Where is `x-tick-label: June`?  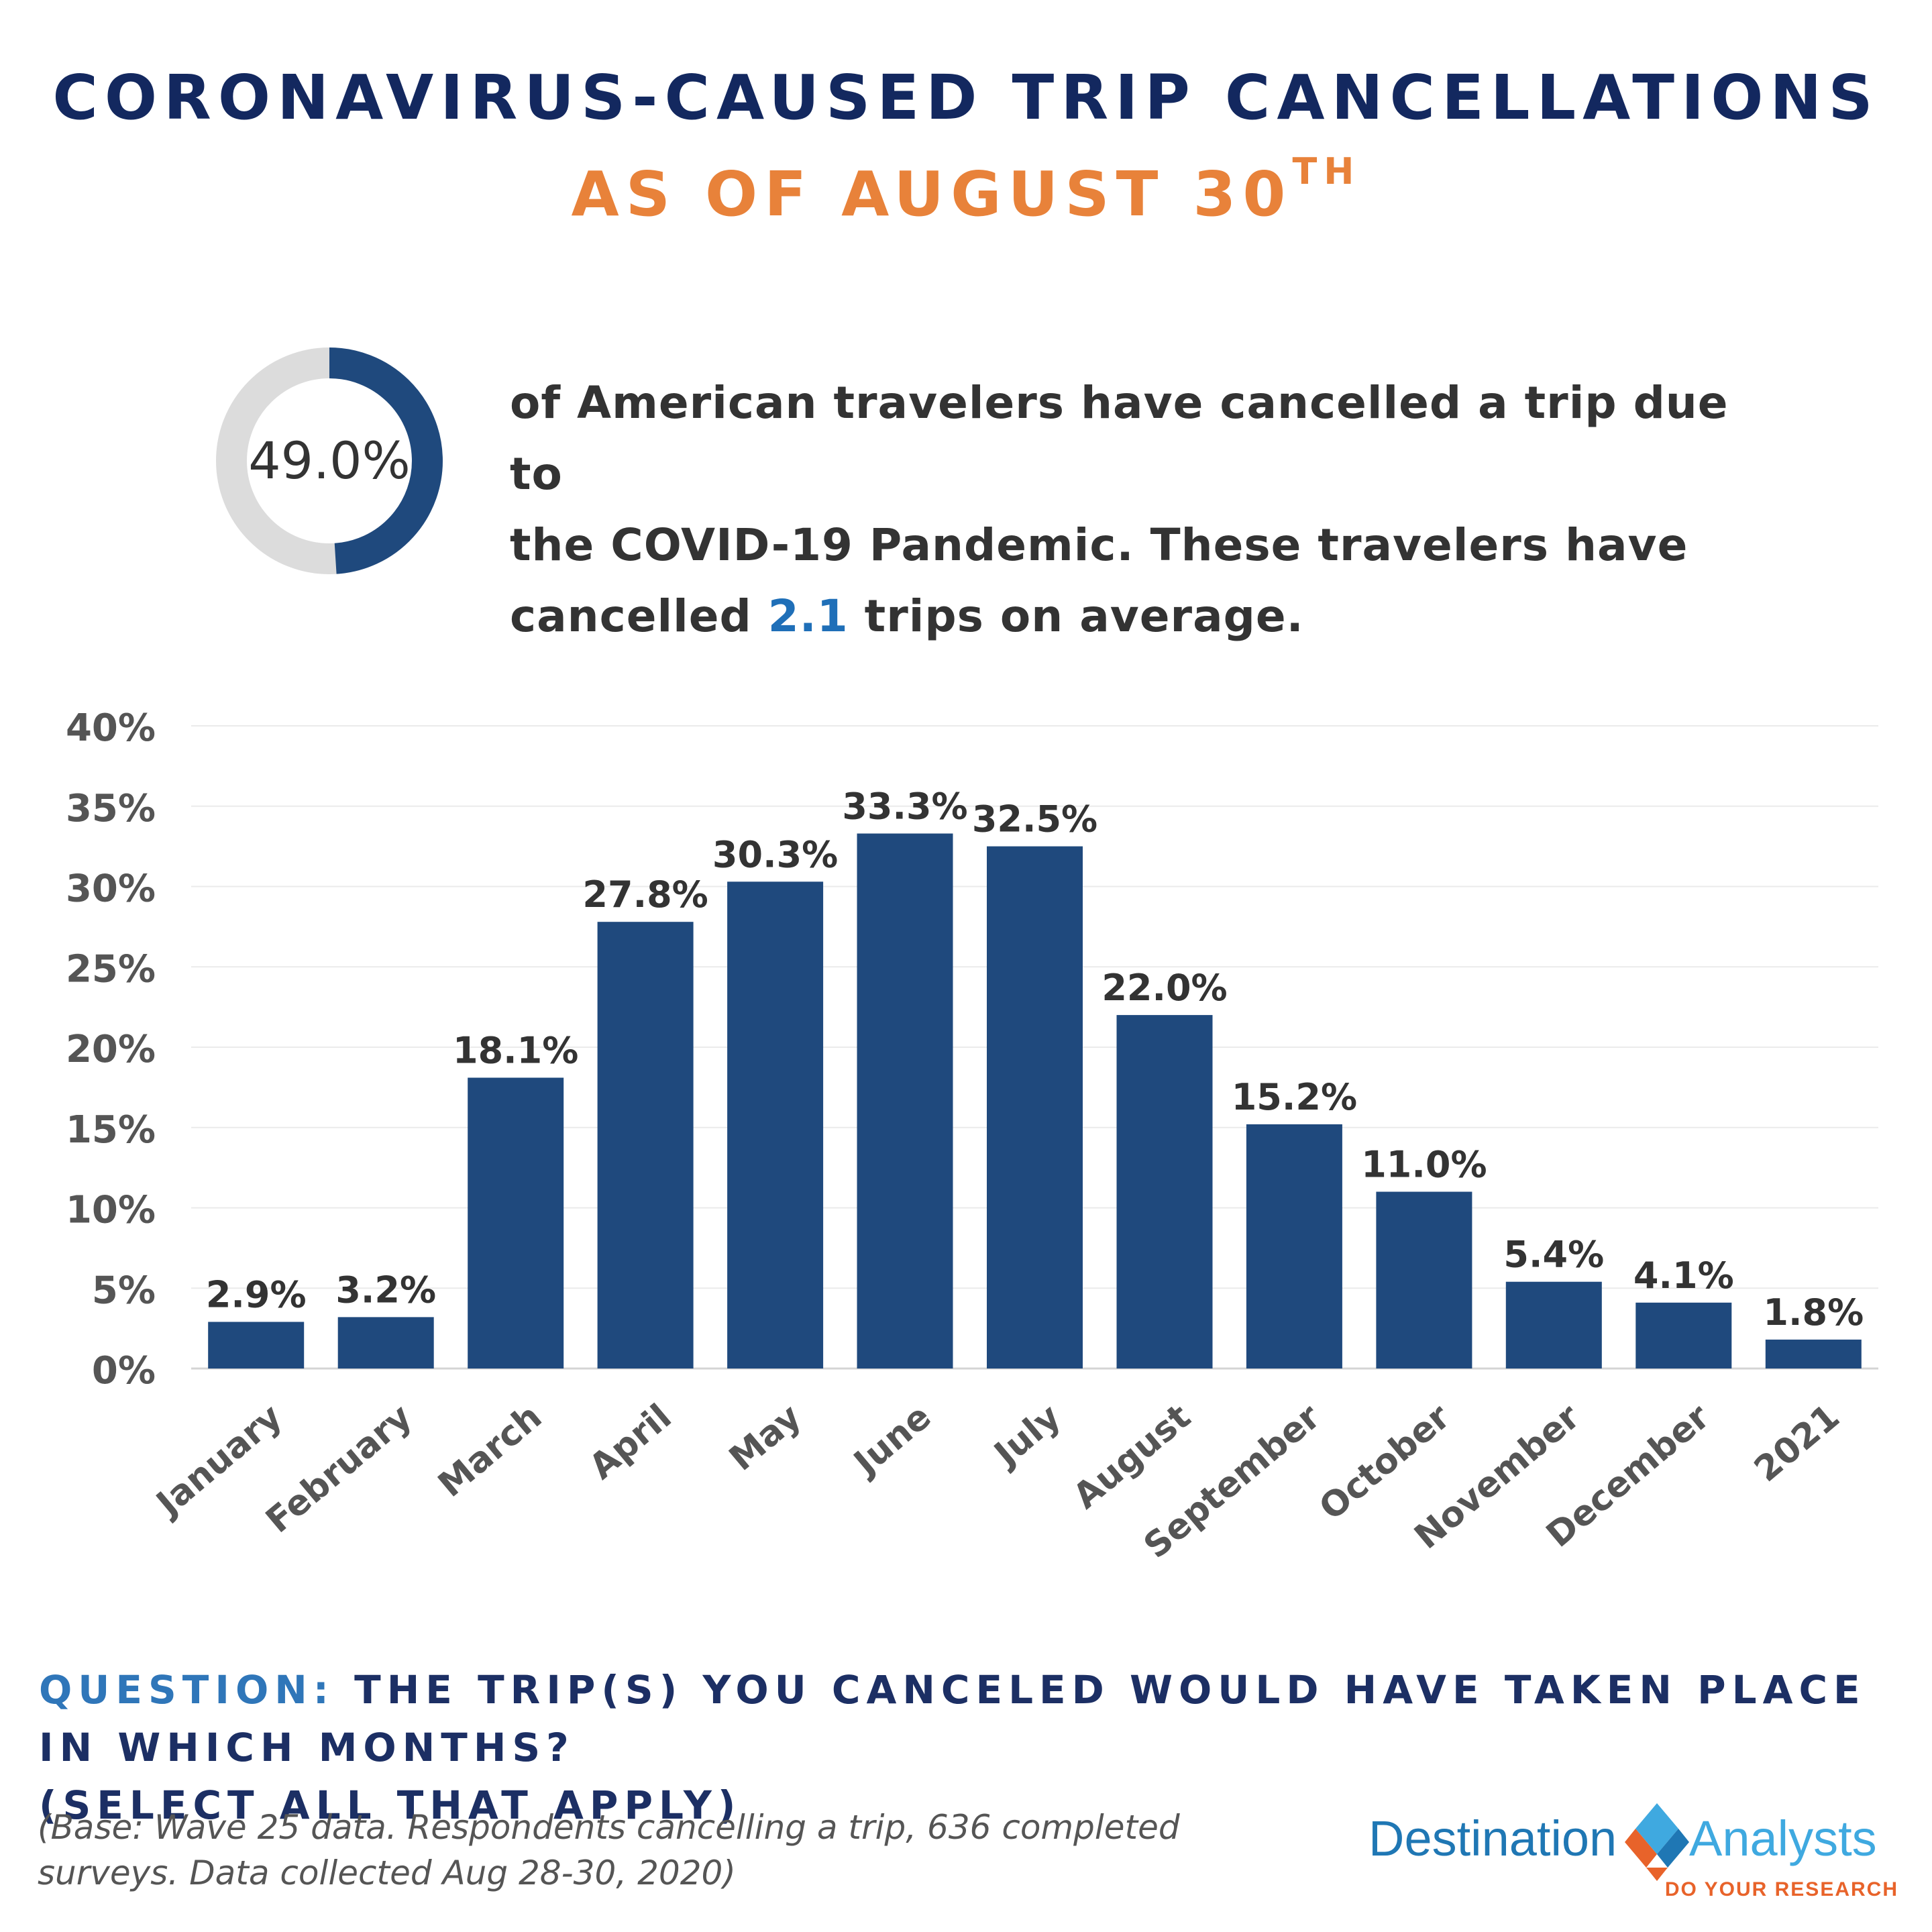 x-tick-label: June is located at coordinates (891, 1441).